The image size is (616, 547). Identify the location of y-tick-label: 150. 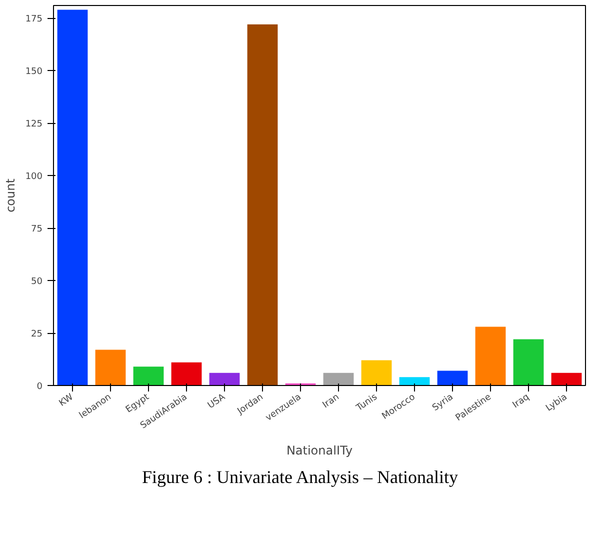
(34, 72).